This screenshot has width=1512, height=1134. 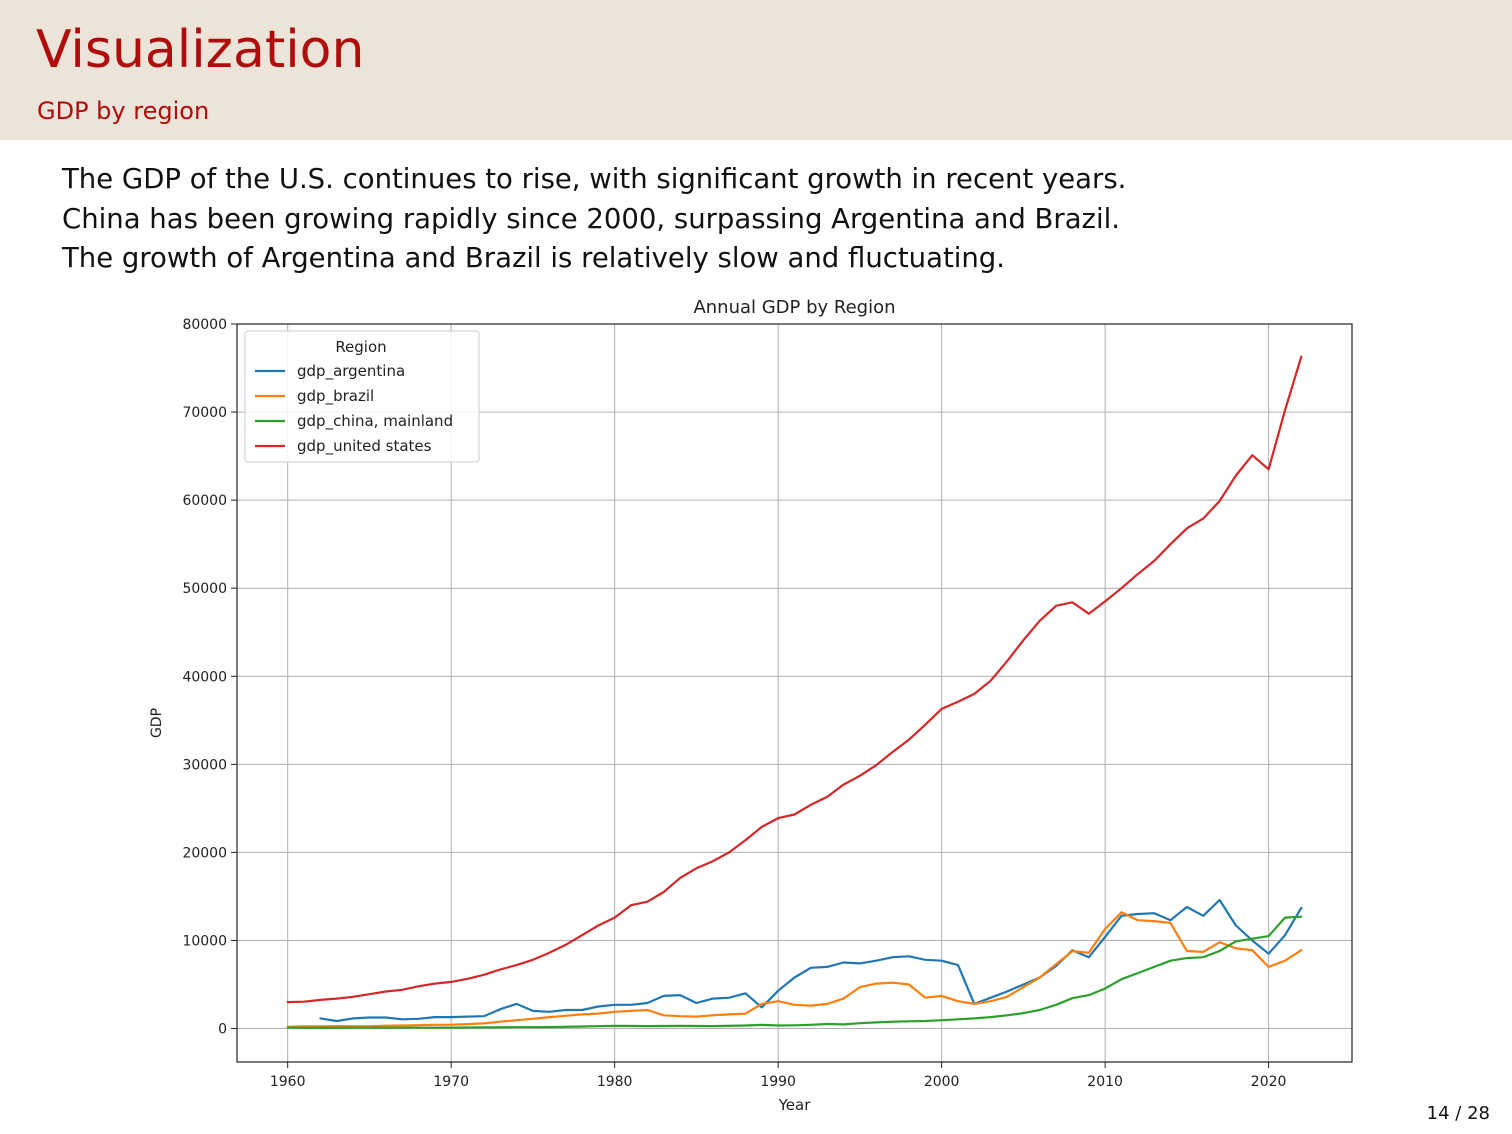 I want to click on y-tick-label: 20000, so click(x=204, y=853).